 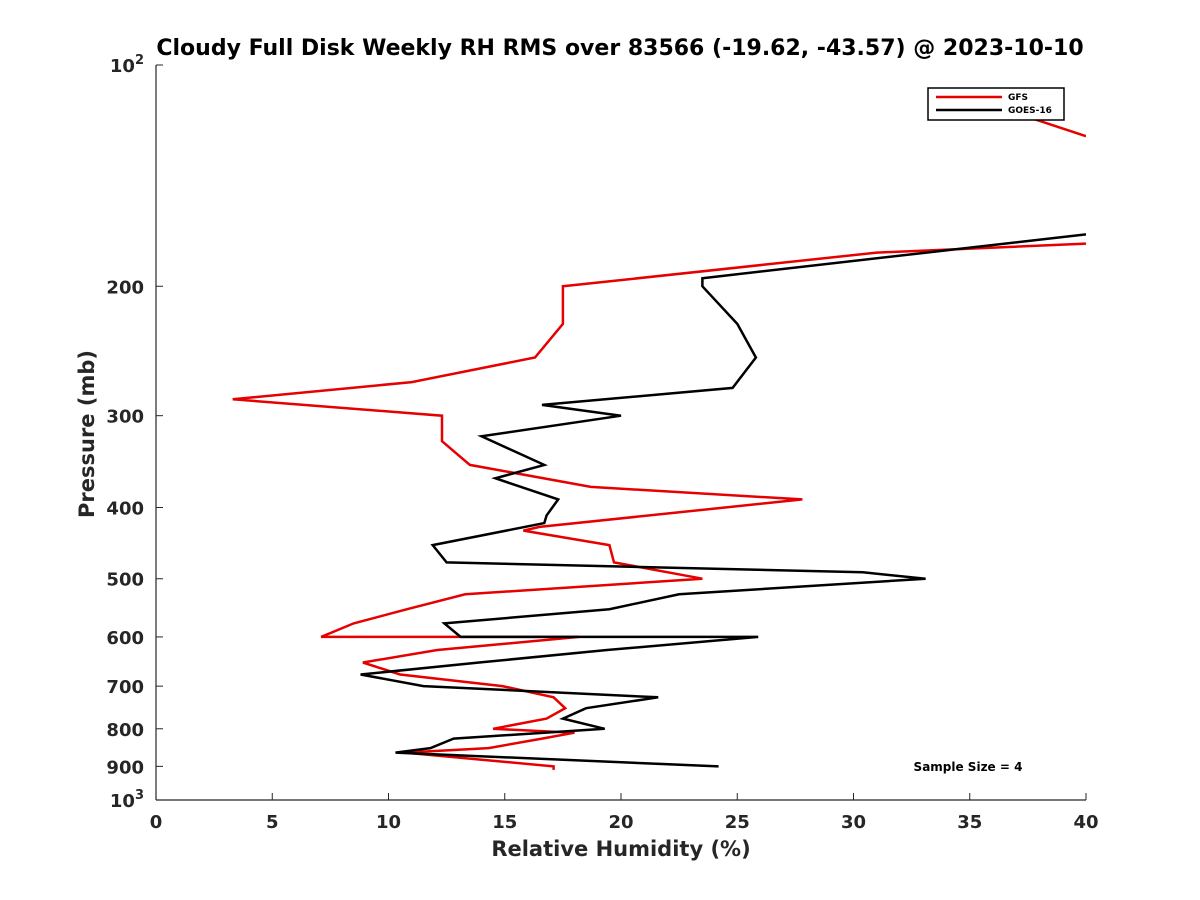 I want to click on x-tick-label: 30, so click(x=853, y=822).